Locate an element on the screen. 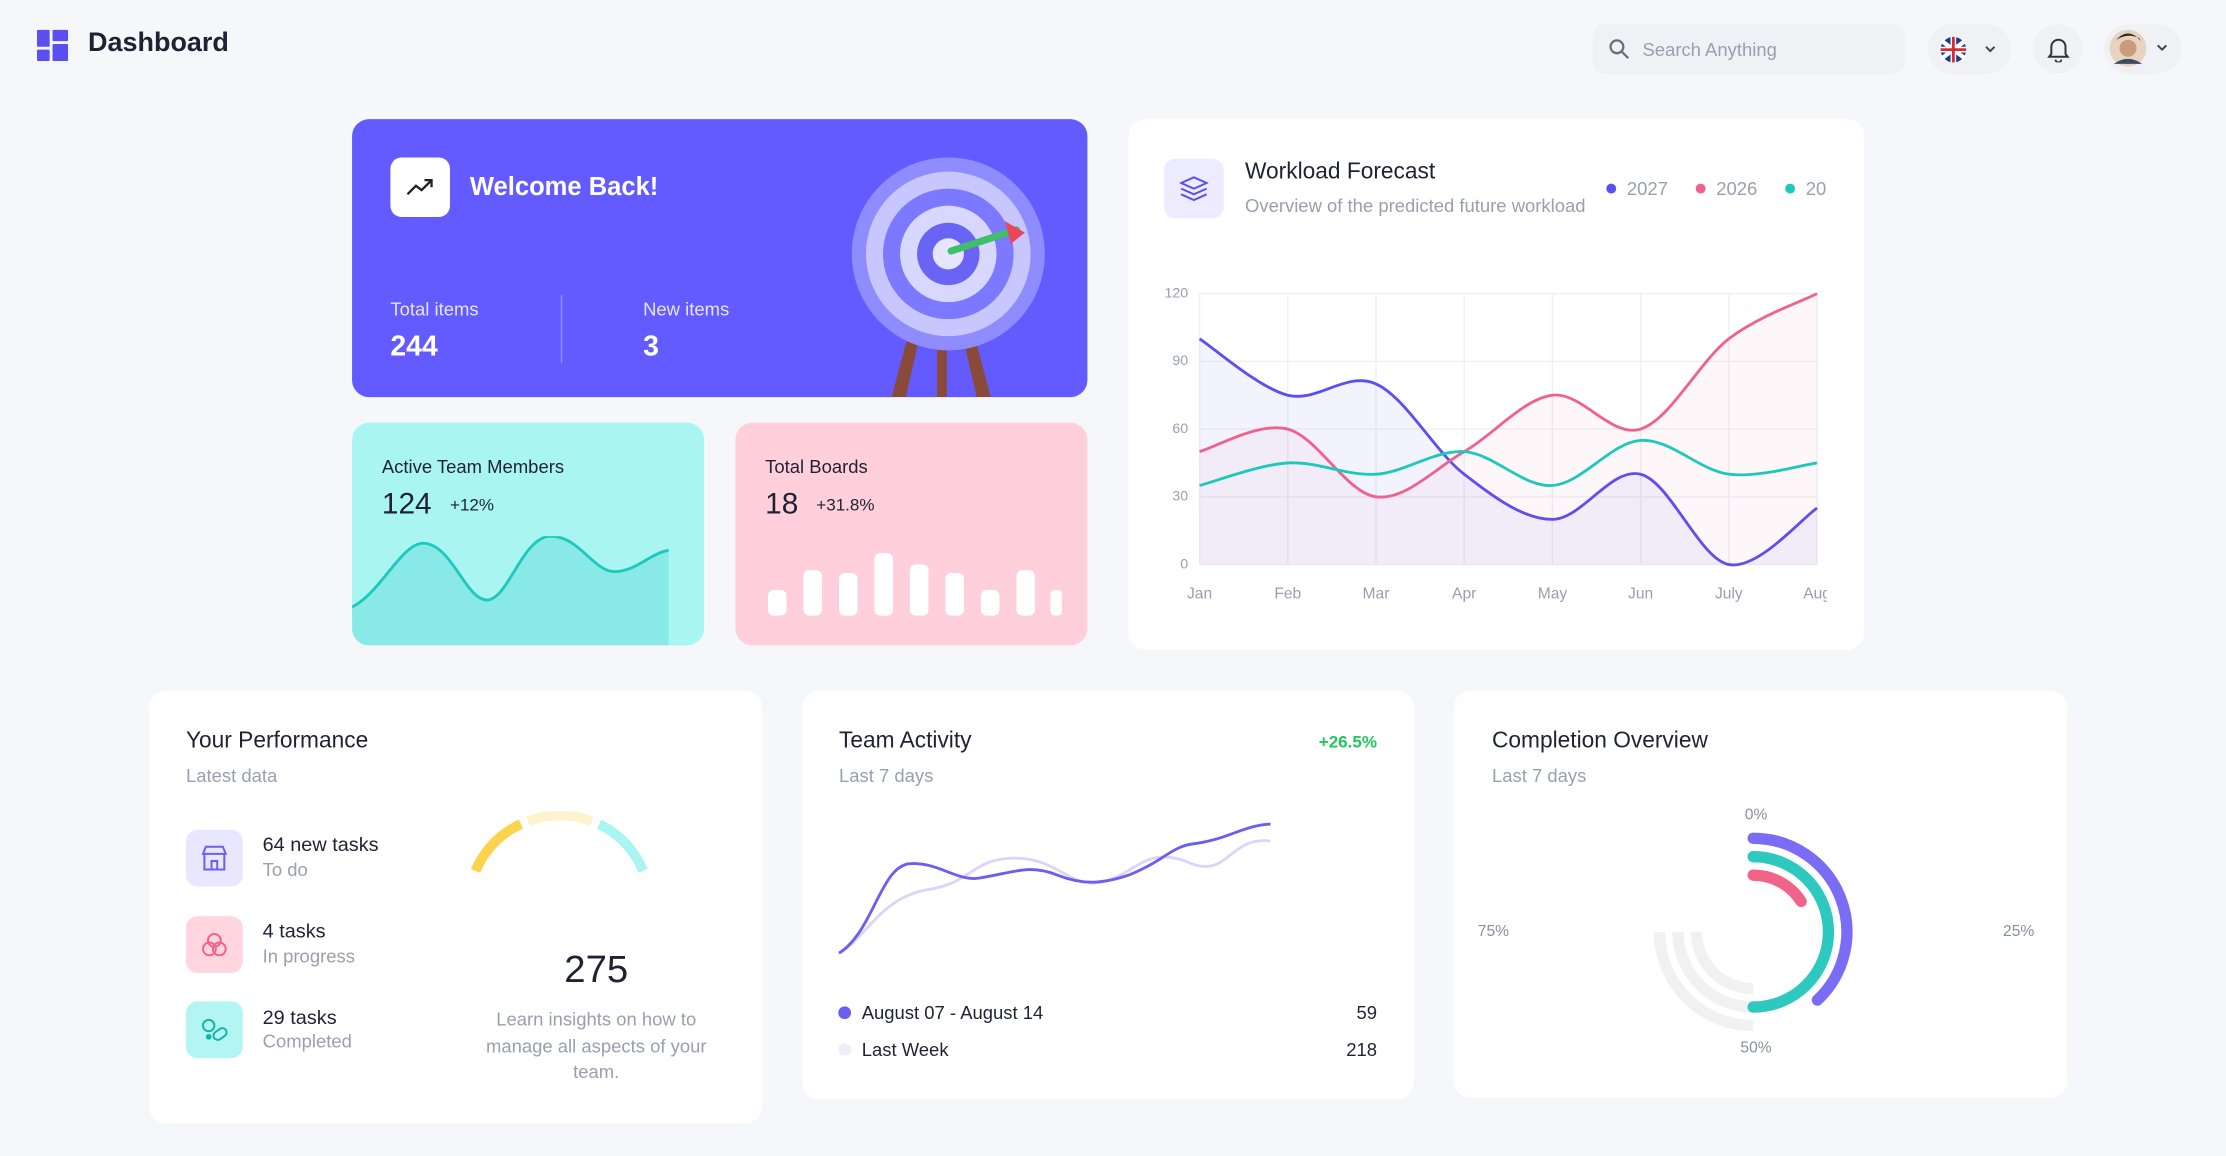  logo is located at coordinates (52, 45).